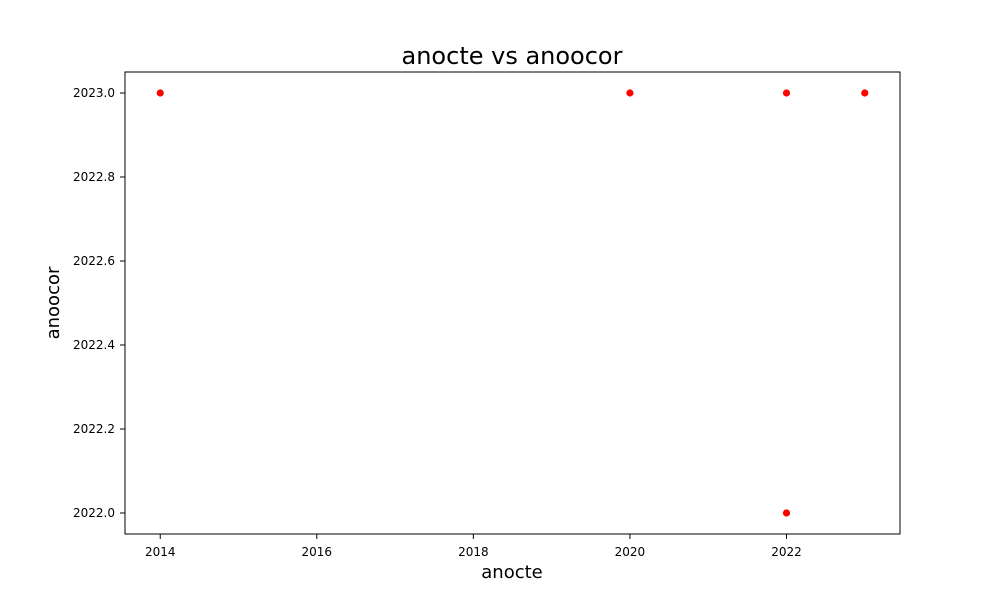 Image resolution: width=1000 pixels, height=600 pixels. What do you see at coordinates (630, 552) in the screenshot?
I see `x-tick-label: 2020` at bounding box center [630, 552].